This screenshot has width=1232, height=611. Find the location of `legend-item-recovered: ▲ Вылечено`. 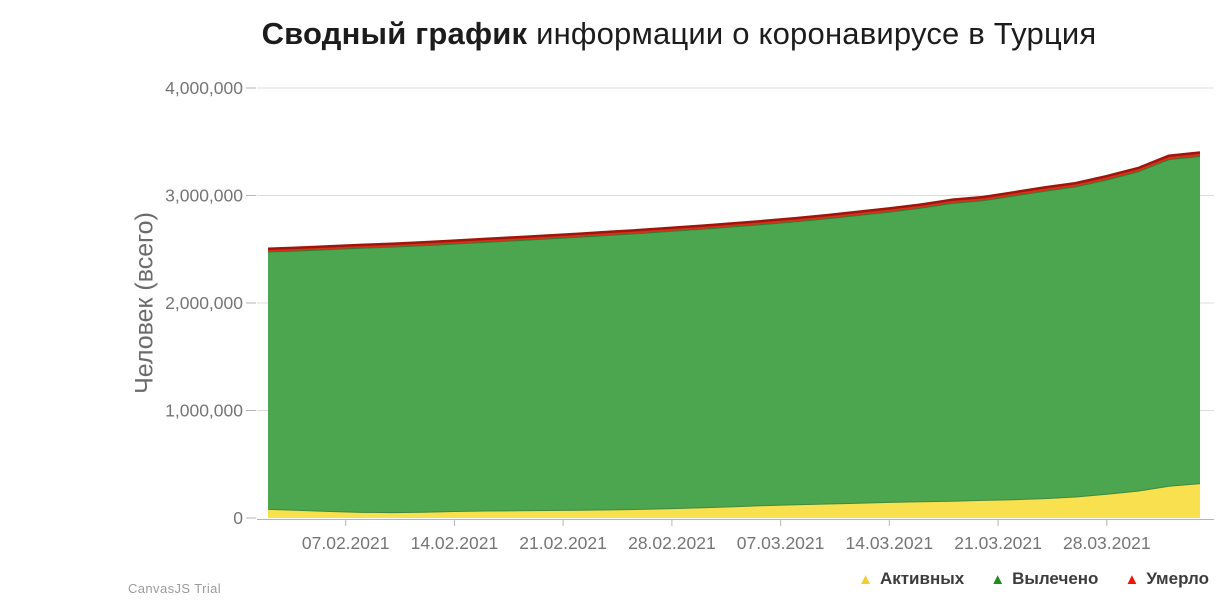

legend-item-recovered: ▲ Вылечено is located at coordinates (1044, 579).